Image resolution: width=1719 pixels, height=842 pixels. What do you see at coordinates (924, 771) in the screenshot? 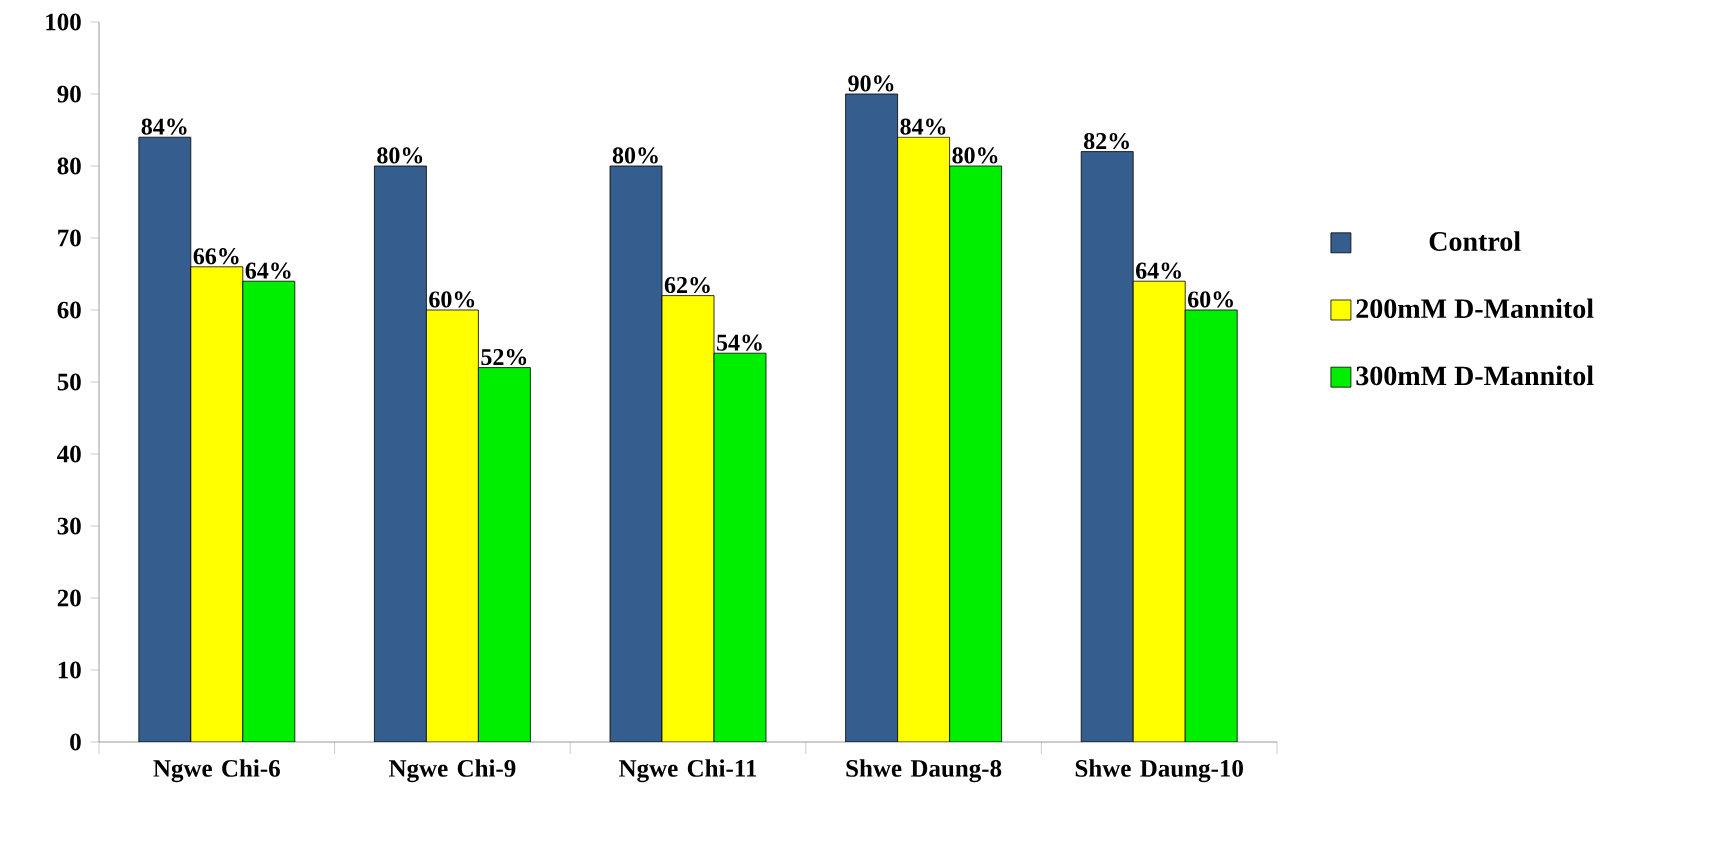
I see `x-tick-label: Shwe Daung-8` at bounding box center [924, 771].